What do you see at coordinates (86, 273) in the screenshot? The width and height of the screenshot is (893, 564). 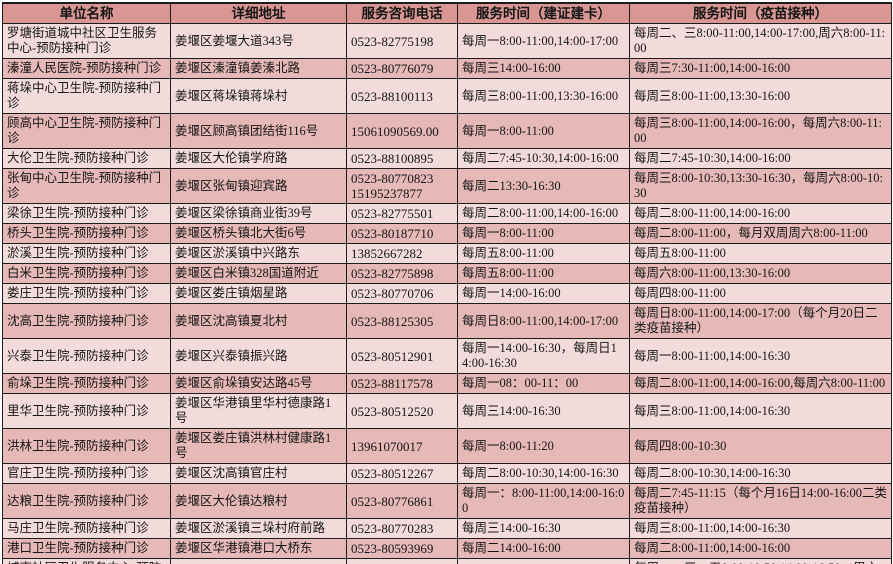 I see `cell-name: 白米卫生院-预防接种门诊` at bounding box center [86, 273].